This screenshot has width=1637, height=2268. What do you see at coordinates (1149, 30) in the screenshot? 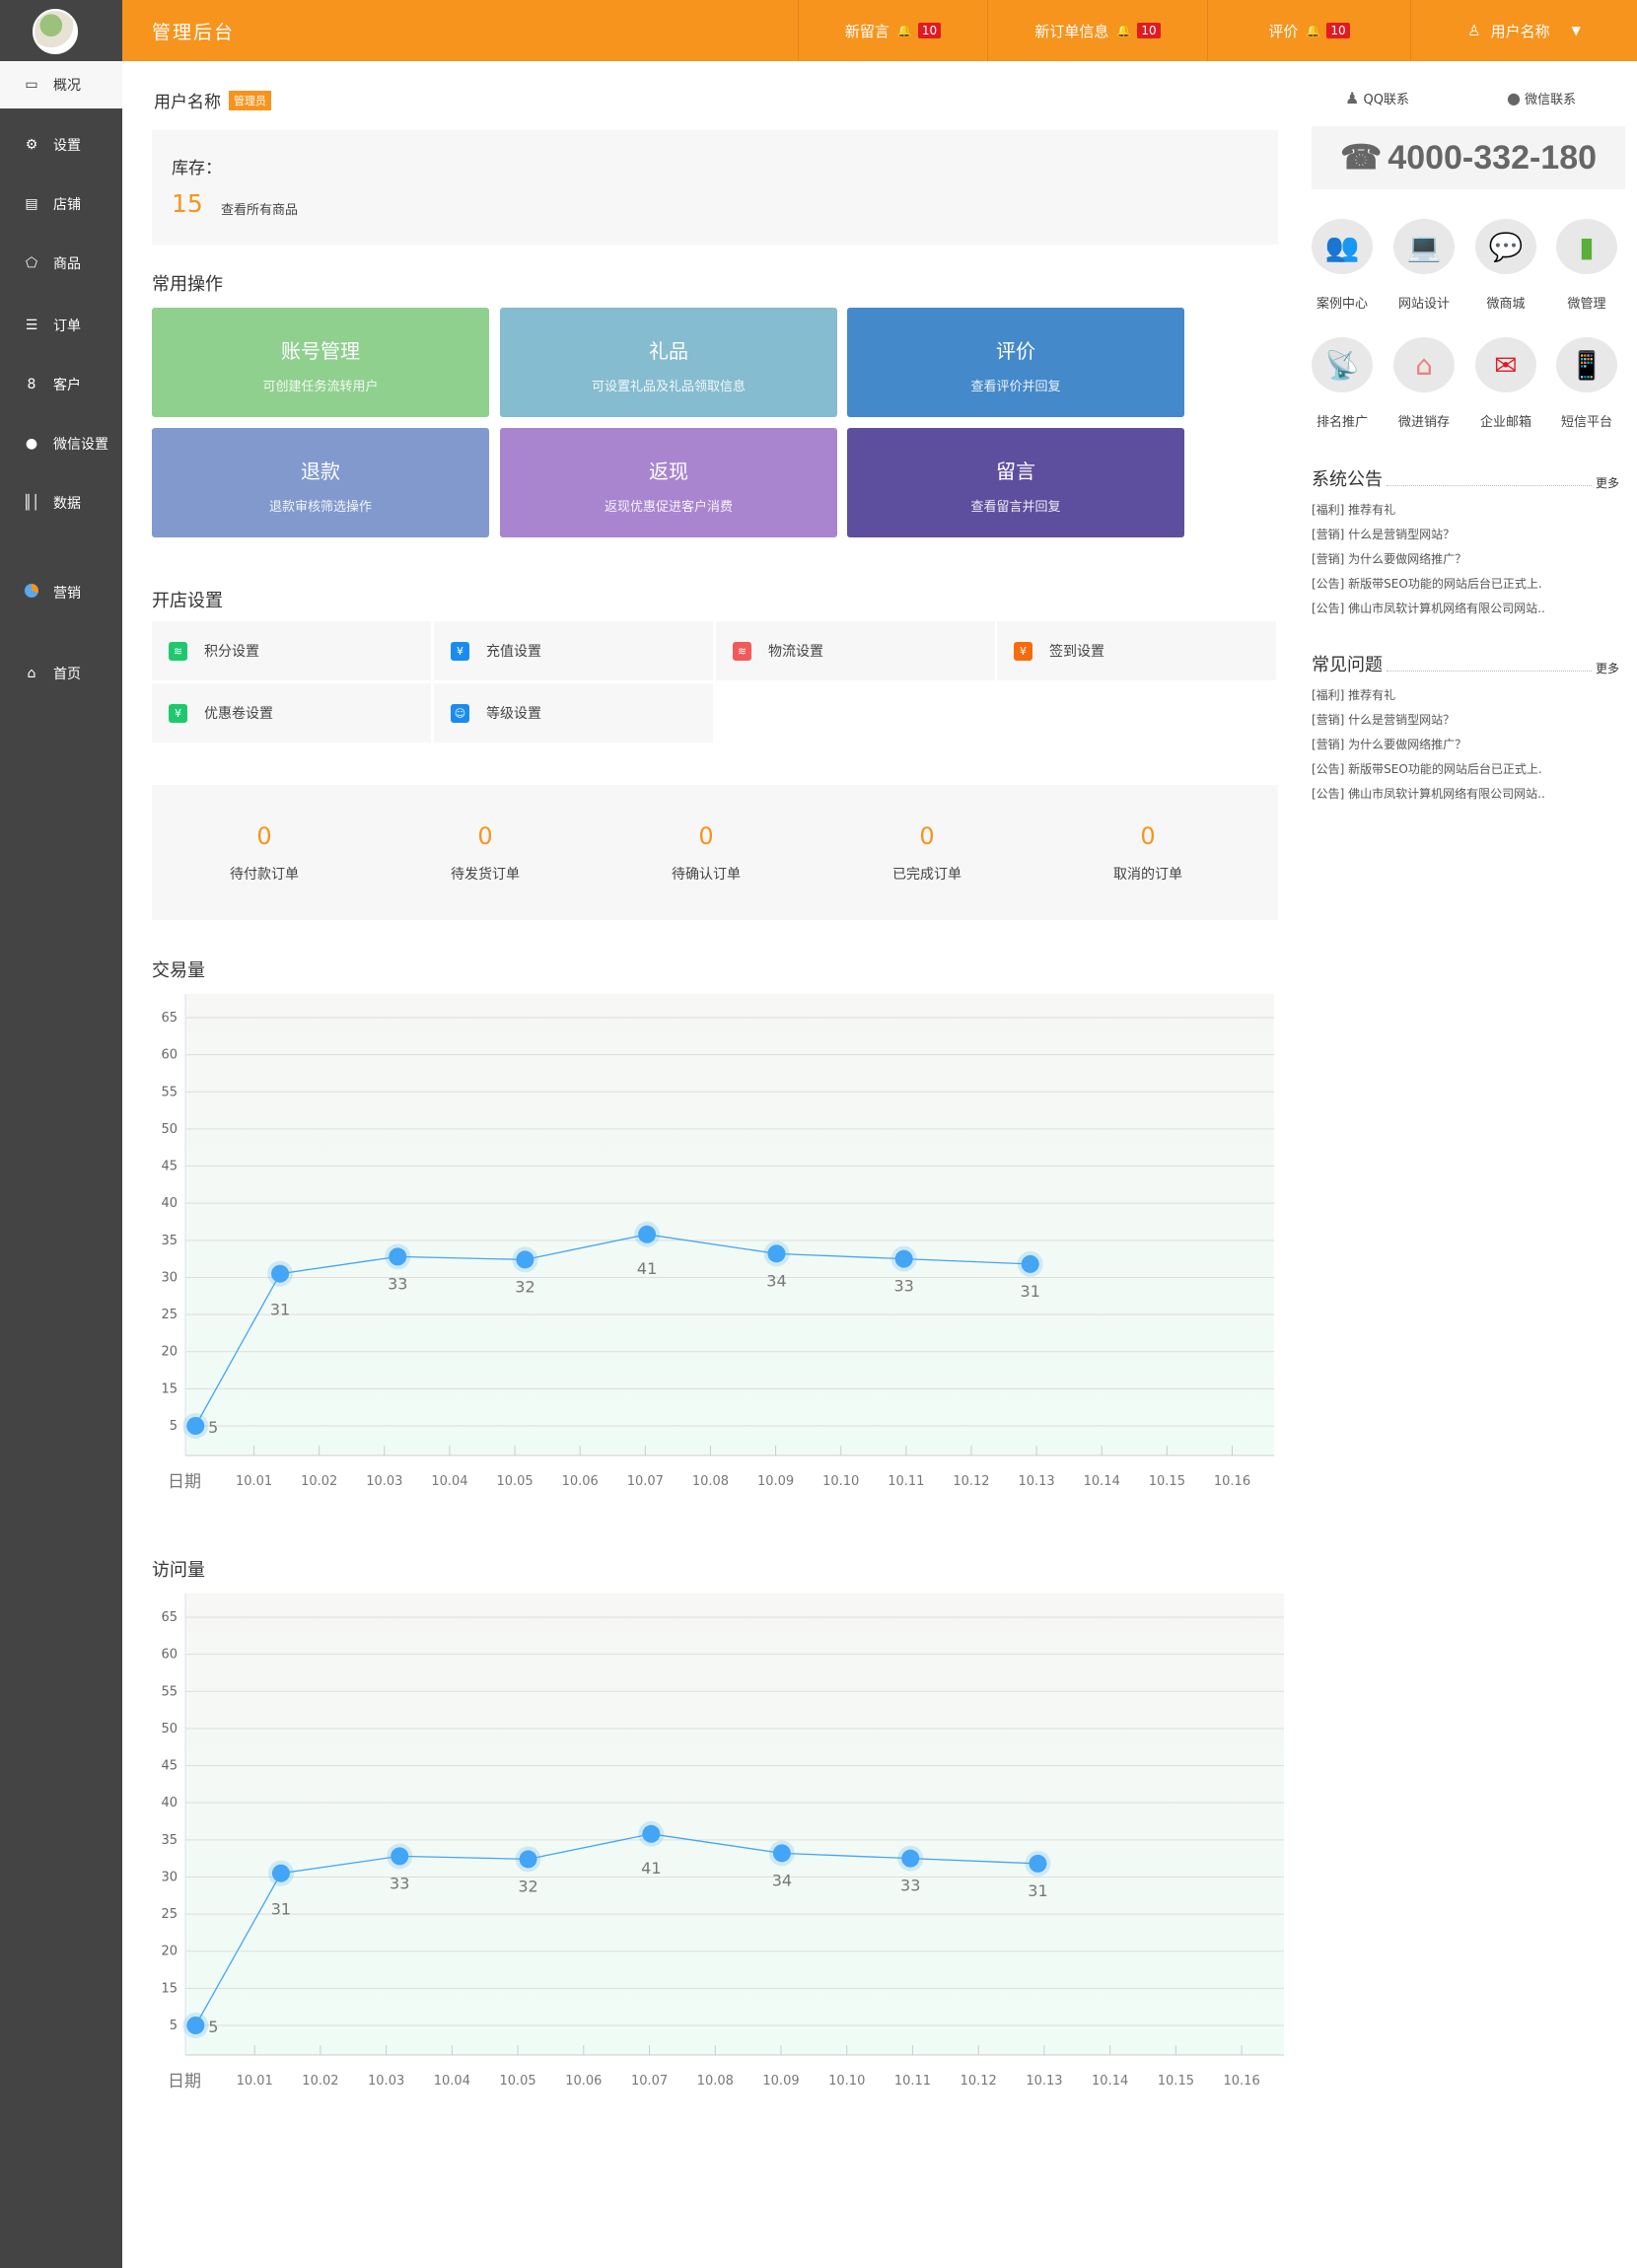
I see `count-badge: 10` at bounding box center [1149, 30].